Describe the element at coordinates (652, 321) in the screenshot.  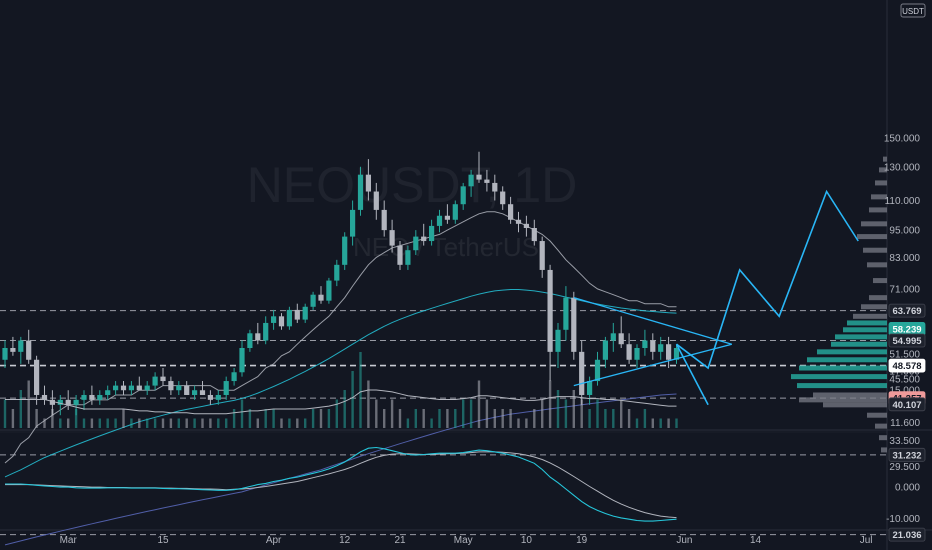
I see `triangle-upper-trendline` at that location.